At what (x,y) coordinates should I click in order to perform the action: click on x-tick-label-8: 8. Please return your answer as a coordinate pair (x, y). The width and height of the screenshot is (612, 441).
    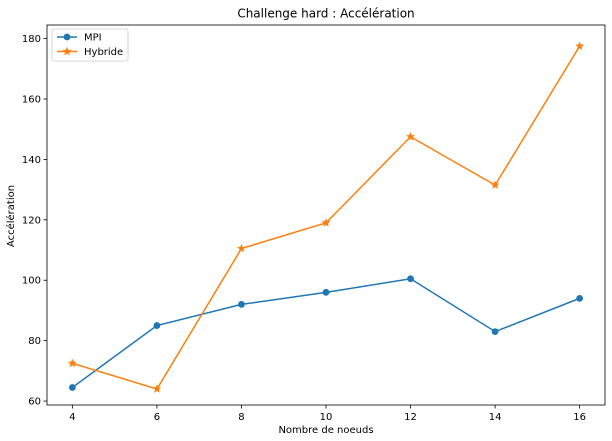
    Looking at the image, I should click on (241, 417).